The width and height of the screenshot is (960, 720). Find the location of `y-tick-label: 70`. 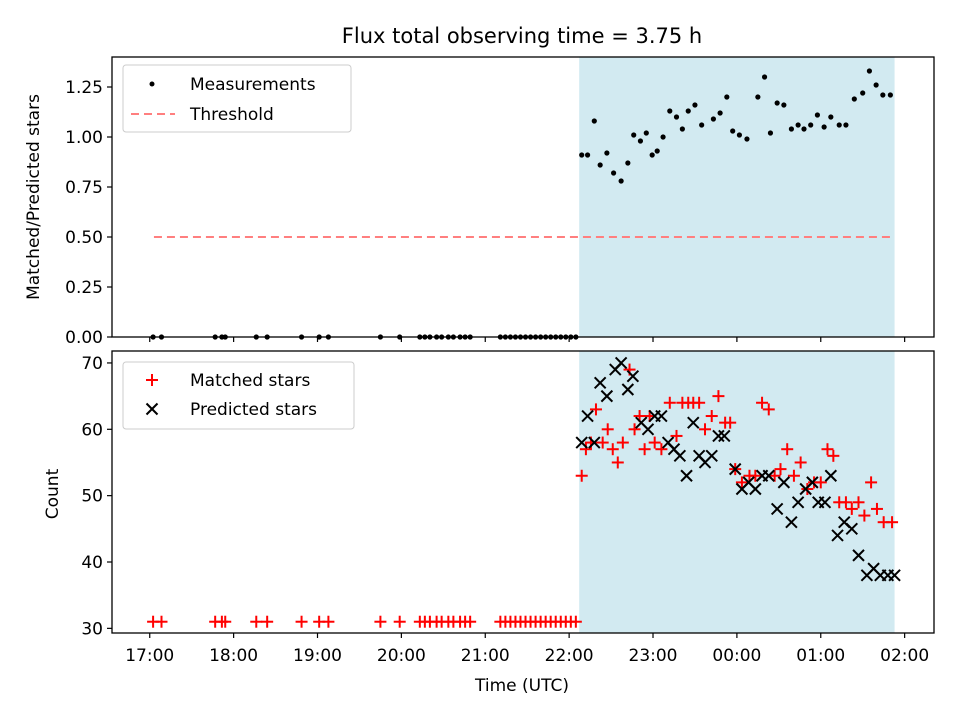

y-tick-label: 70 is located at coordinates (92, 364).